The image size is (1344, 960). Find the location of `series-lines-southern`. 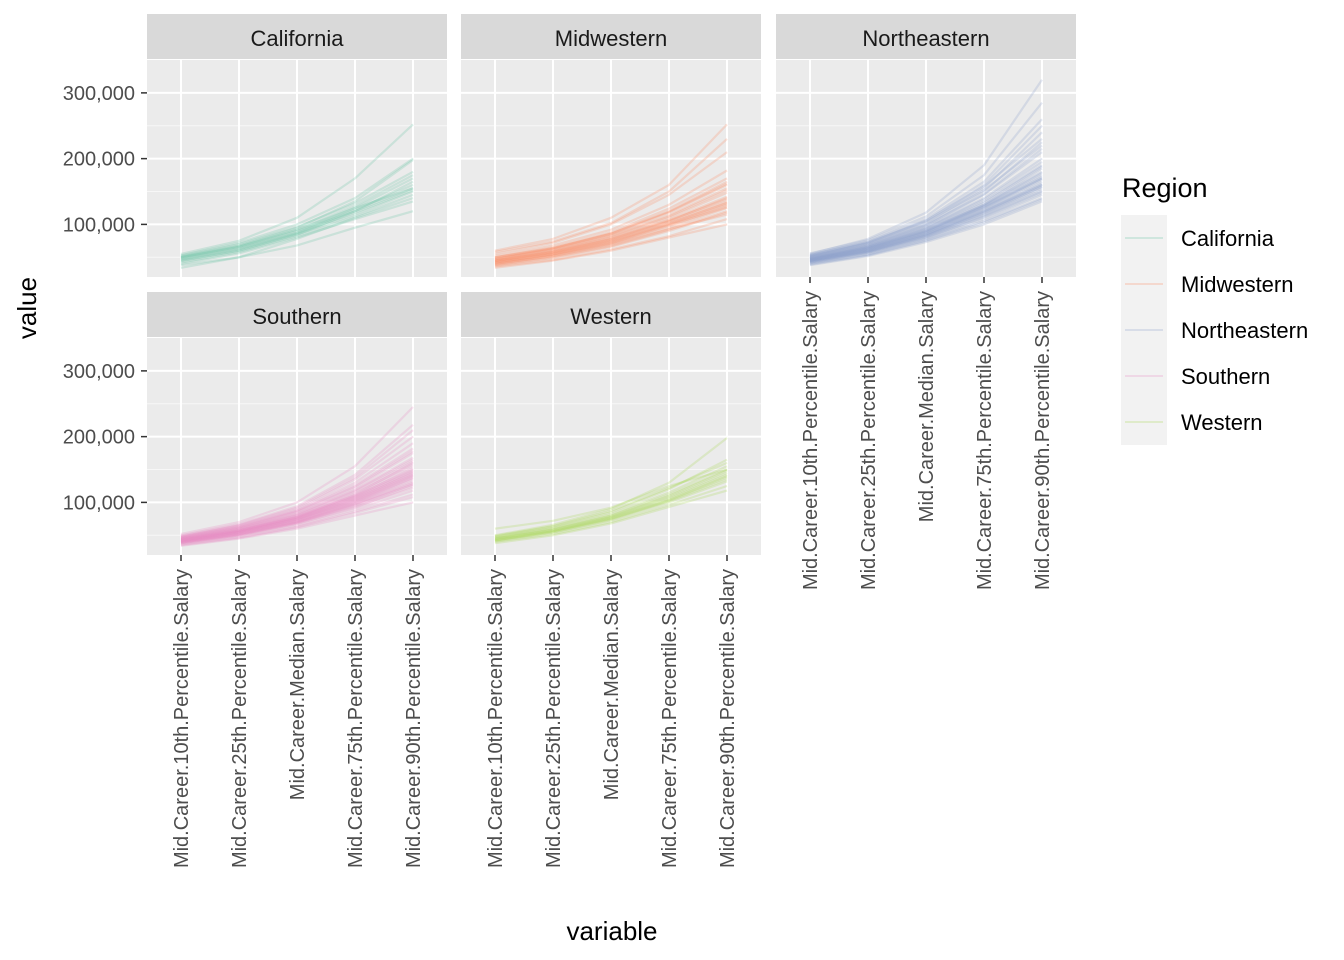

series-lines-southern is located at coordinates (297, 476).